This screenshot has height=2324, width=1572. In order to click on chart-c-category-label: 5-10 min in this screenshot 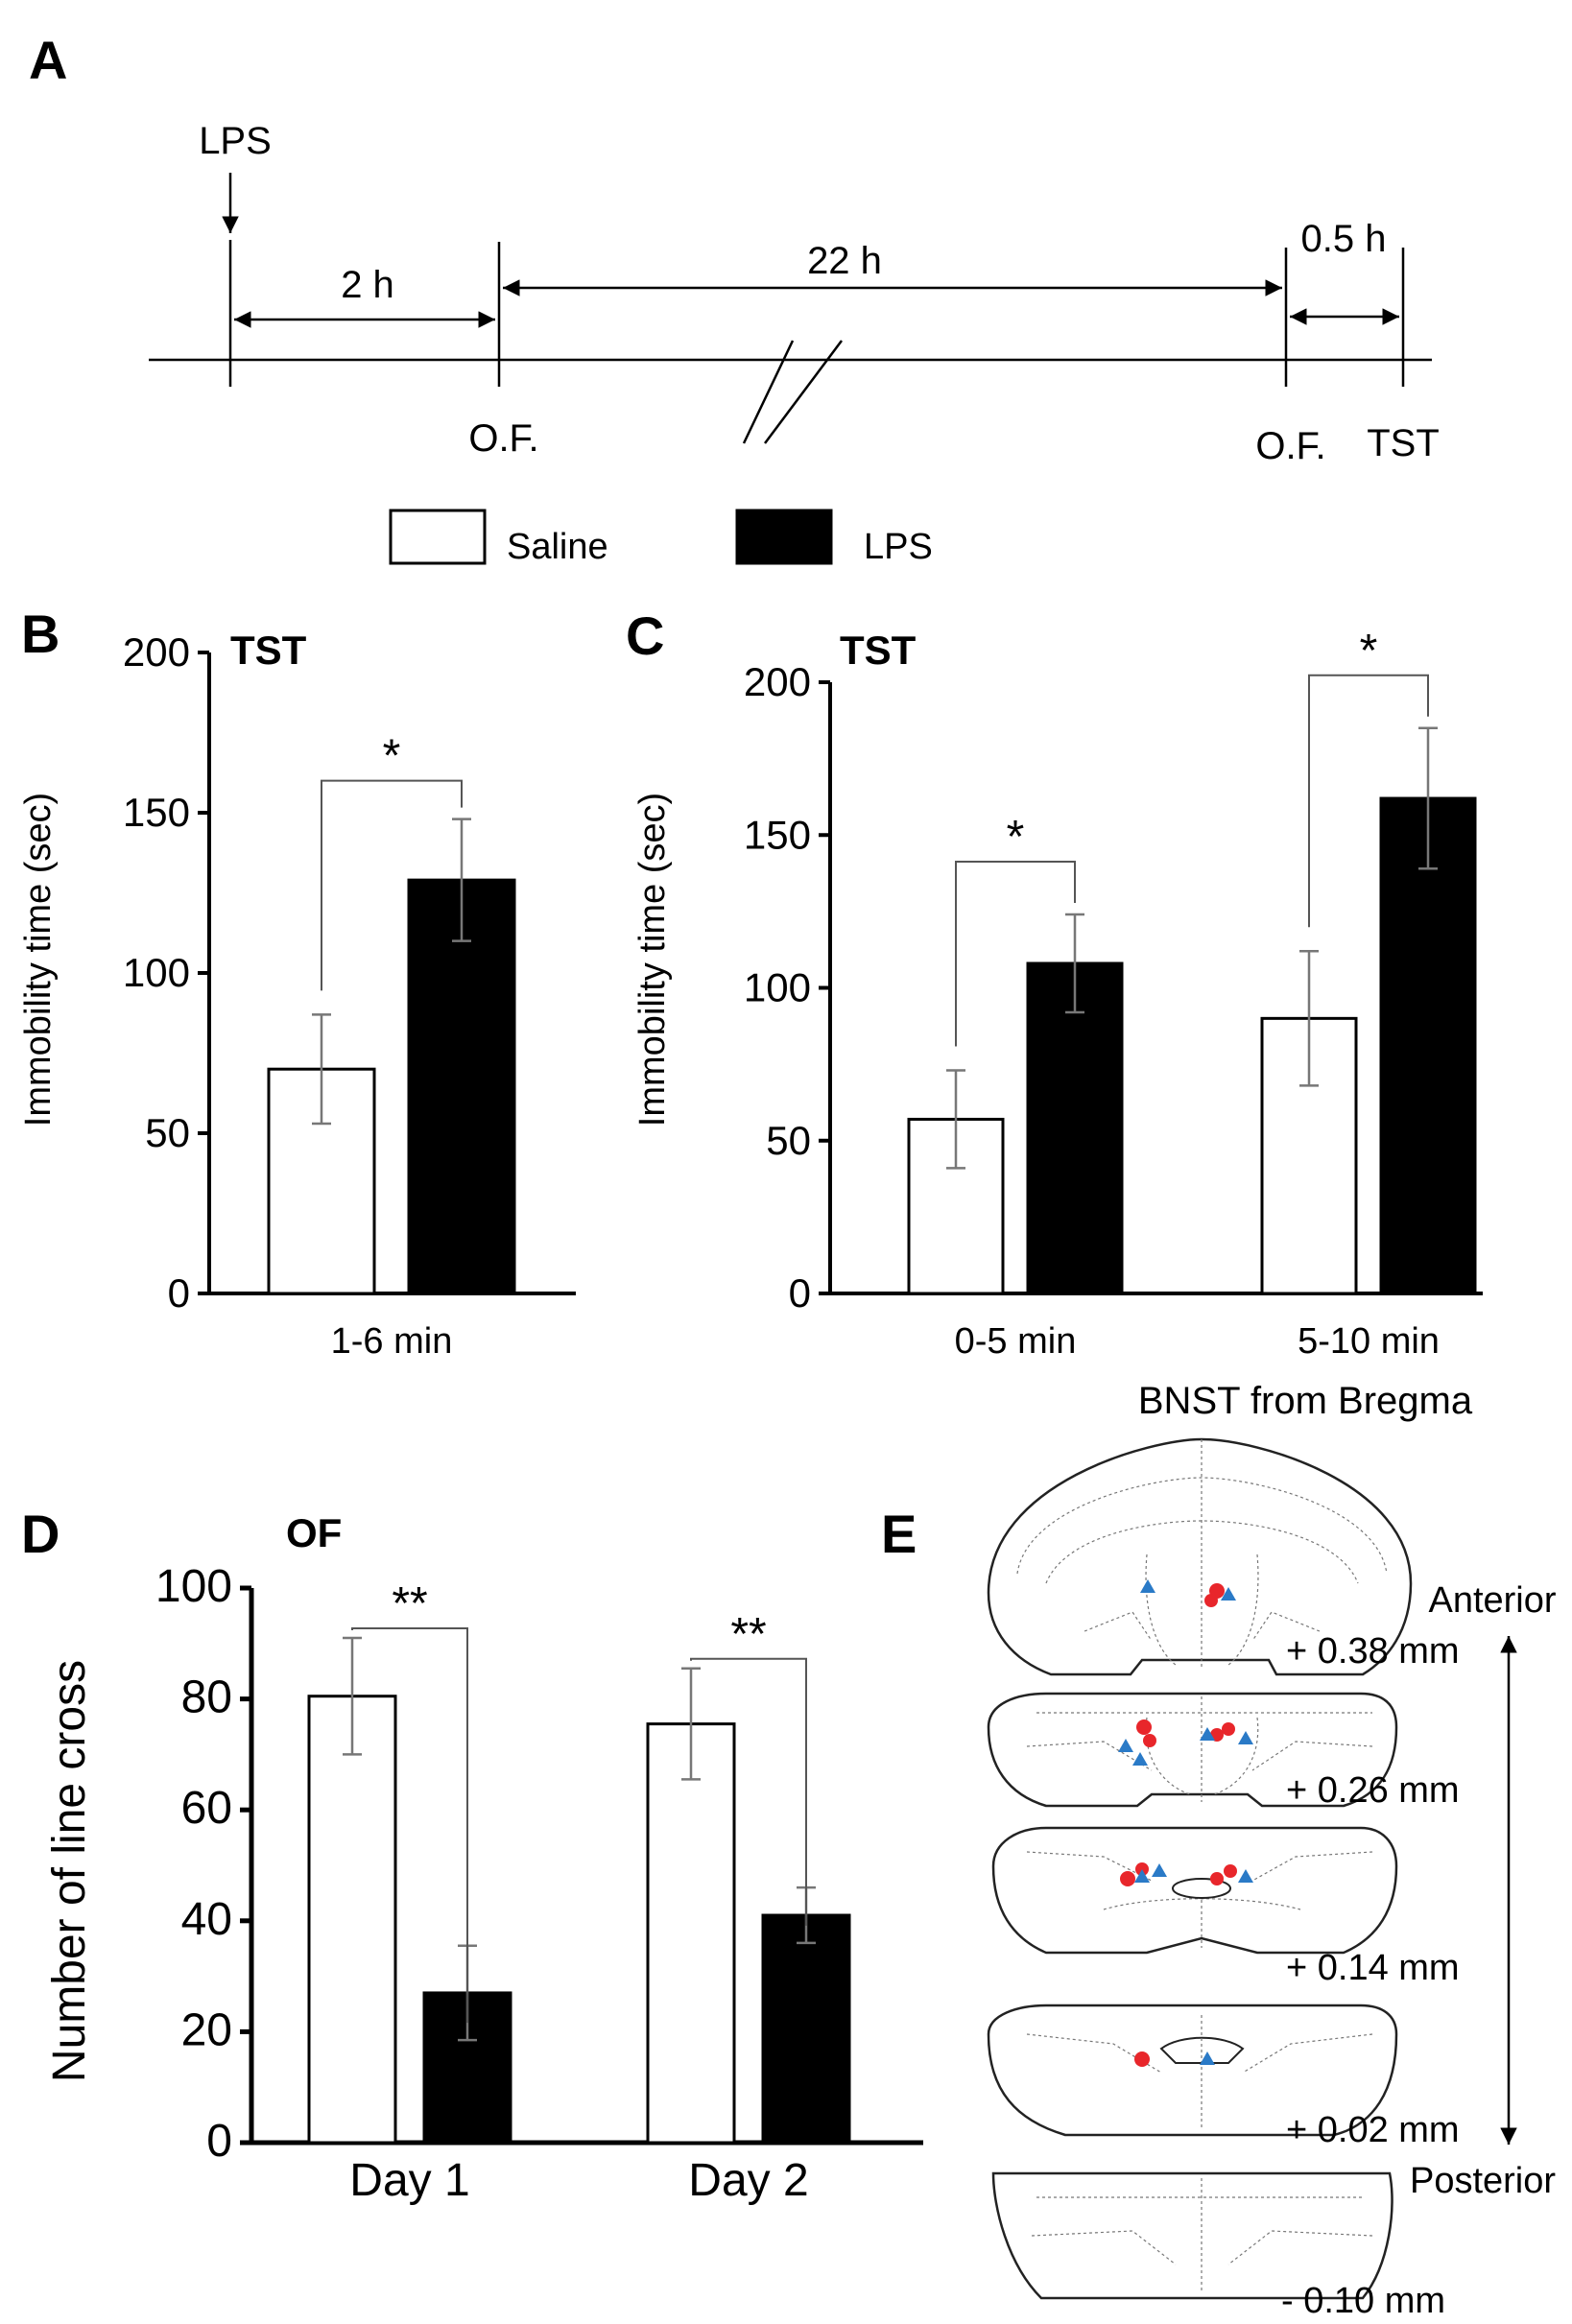, I will do `click(1369, 1341)`.